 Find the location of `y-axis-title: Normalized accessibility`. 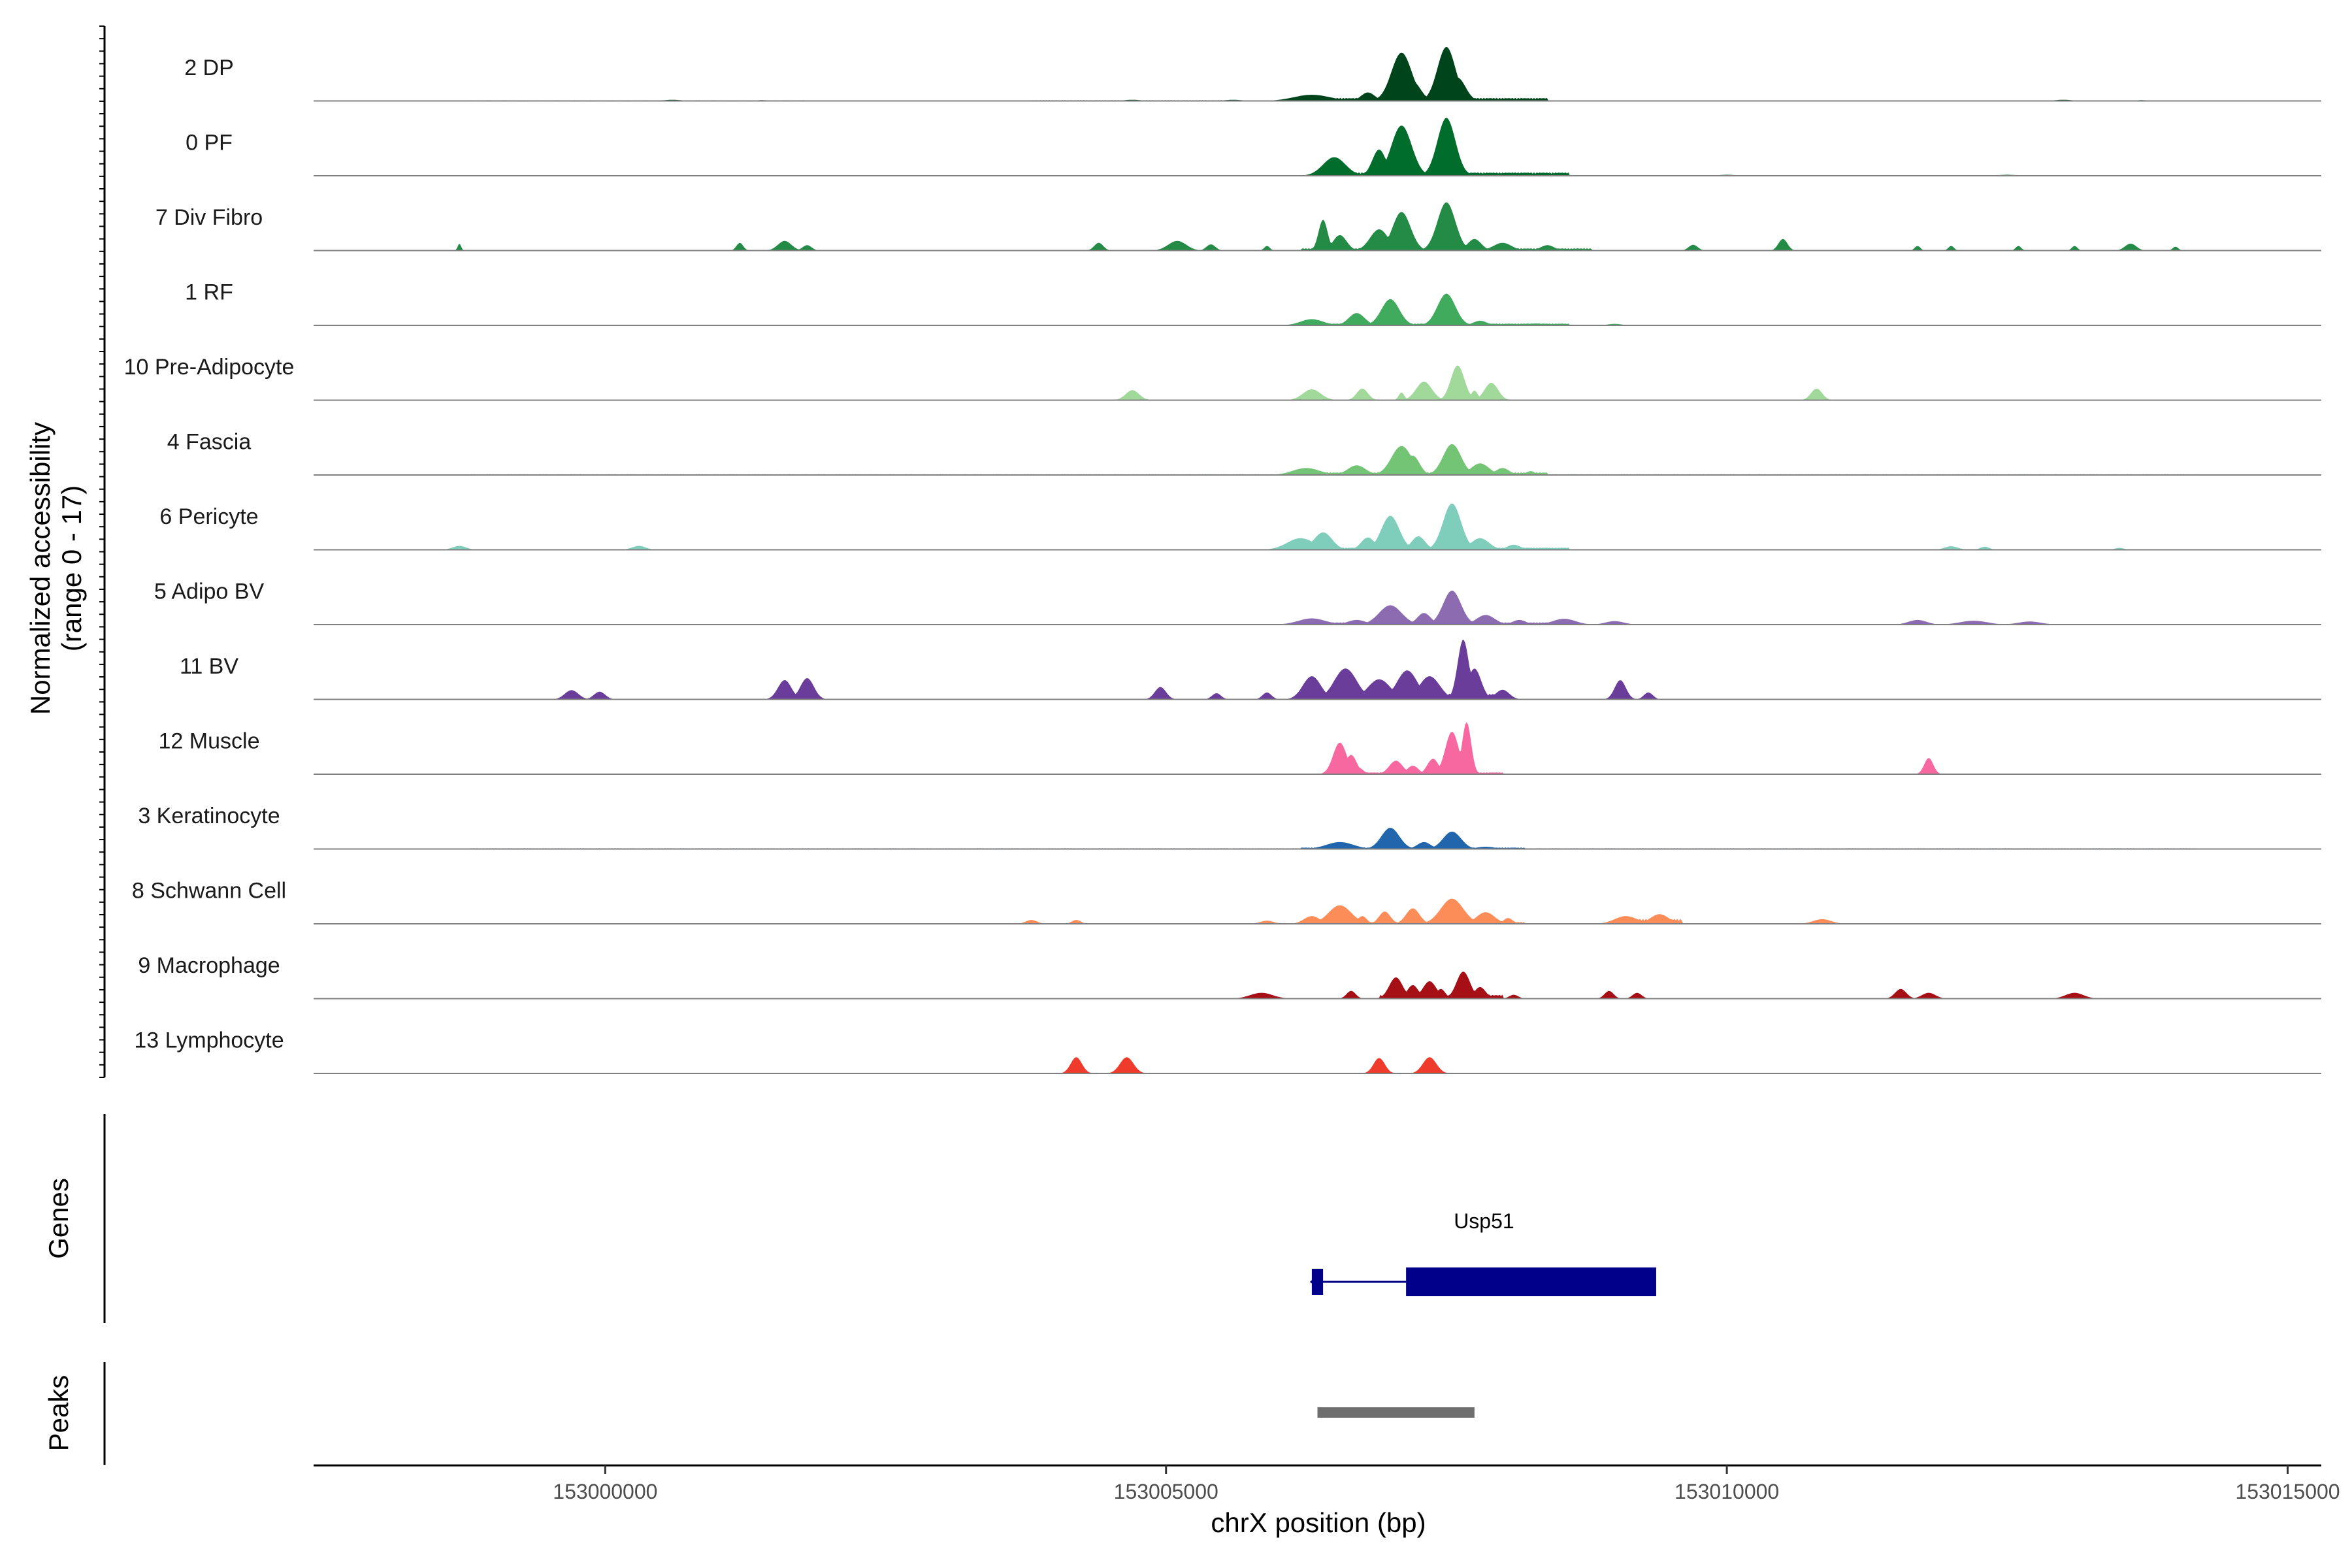

y-axis-title: Normalized accessibility is located at coordinates (40, 568).